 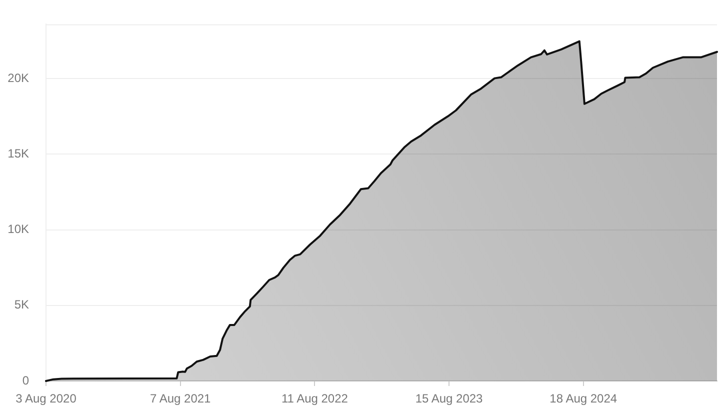 I want to click on x-tick-label: 18 Aug 2024, so click(x=584, y=399).